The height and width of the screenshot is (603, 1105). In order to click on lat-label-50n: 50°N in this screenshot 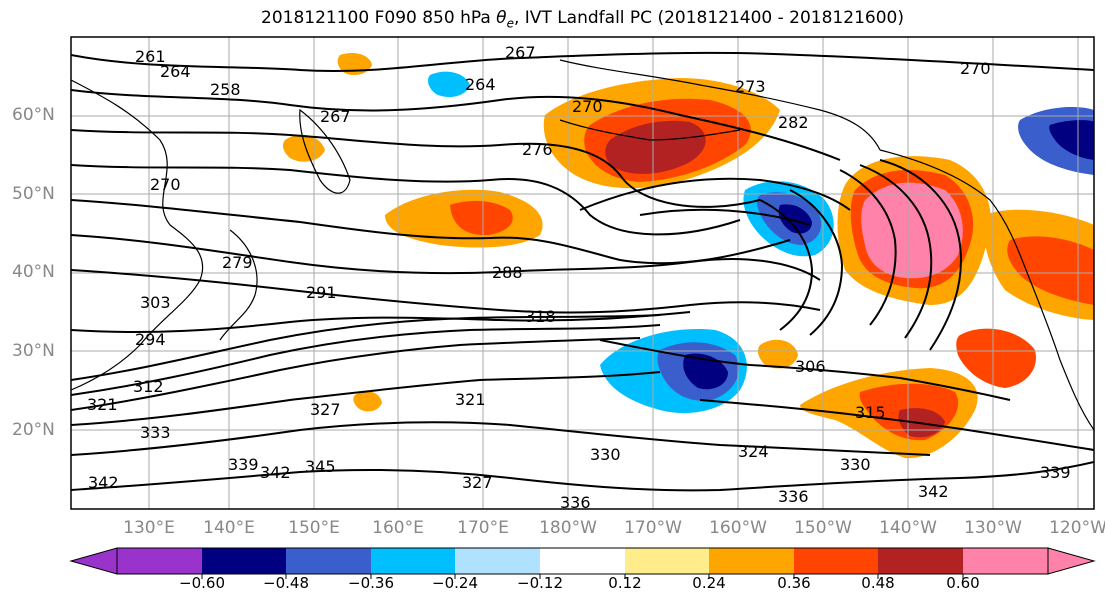, I will do `click(33, 194)`.